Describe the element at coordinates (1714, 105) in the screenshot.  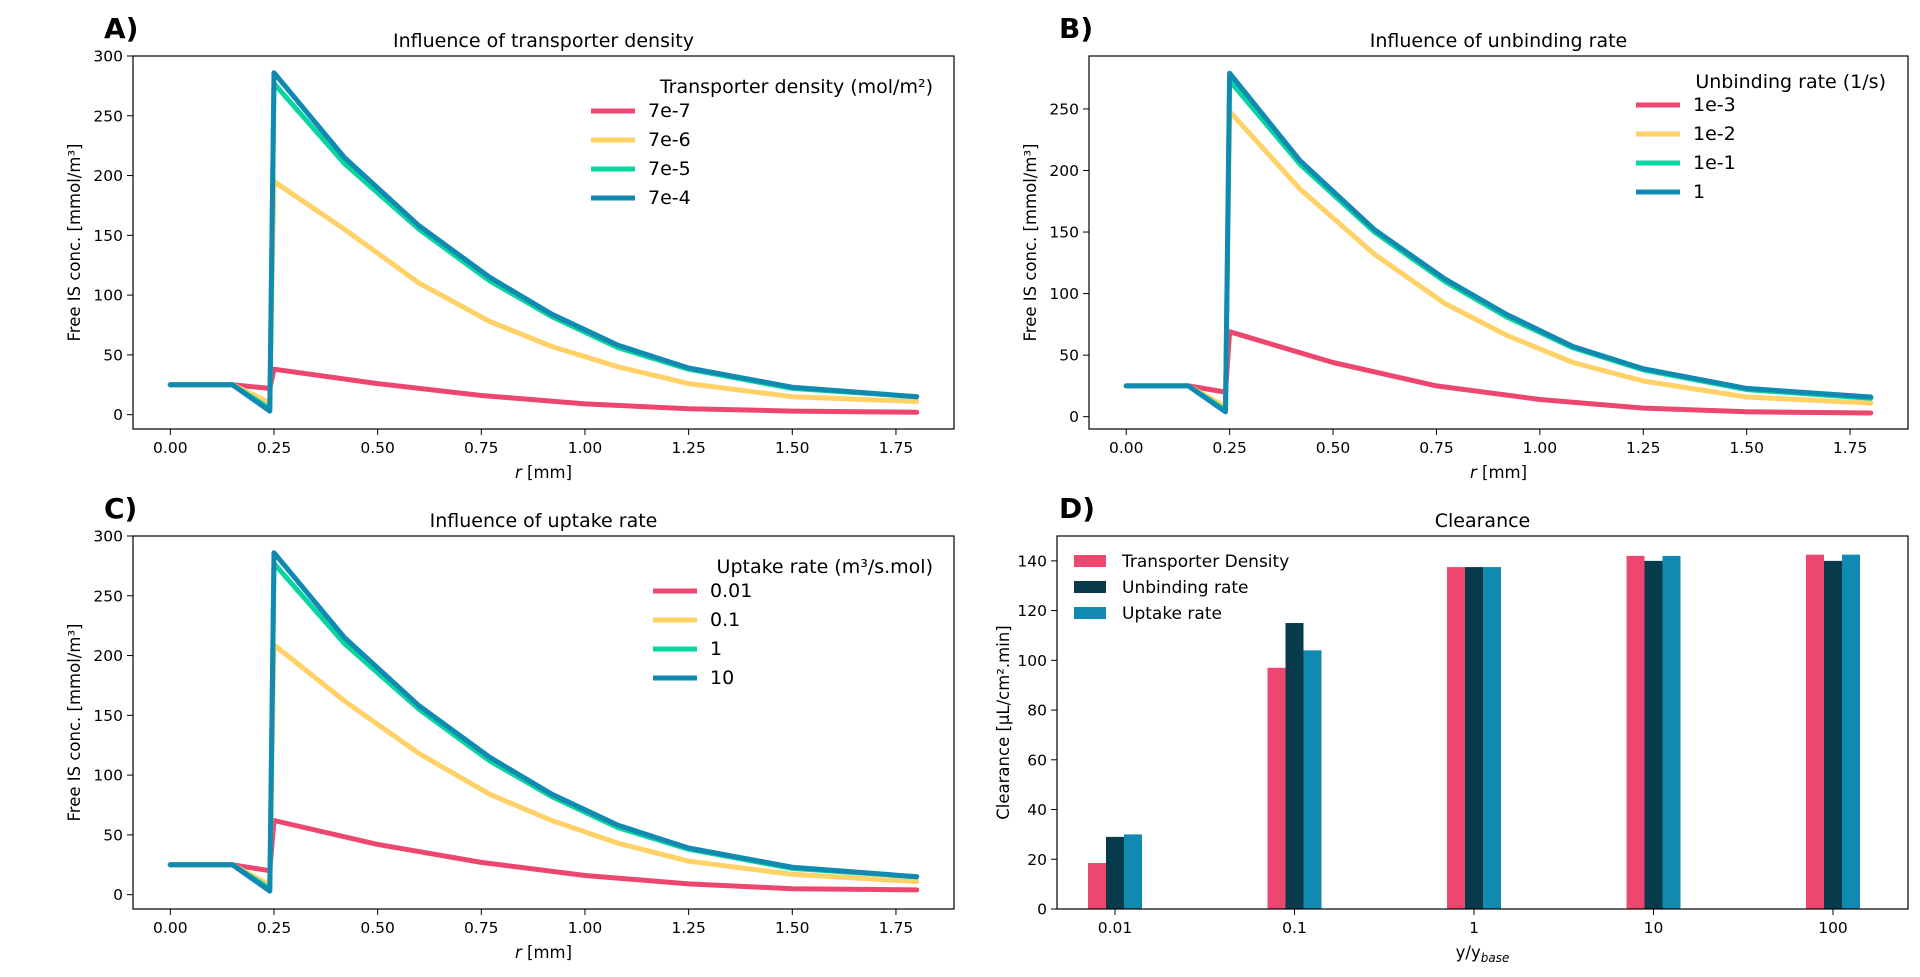
I see `legend-label: 1e-3` at that location.